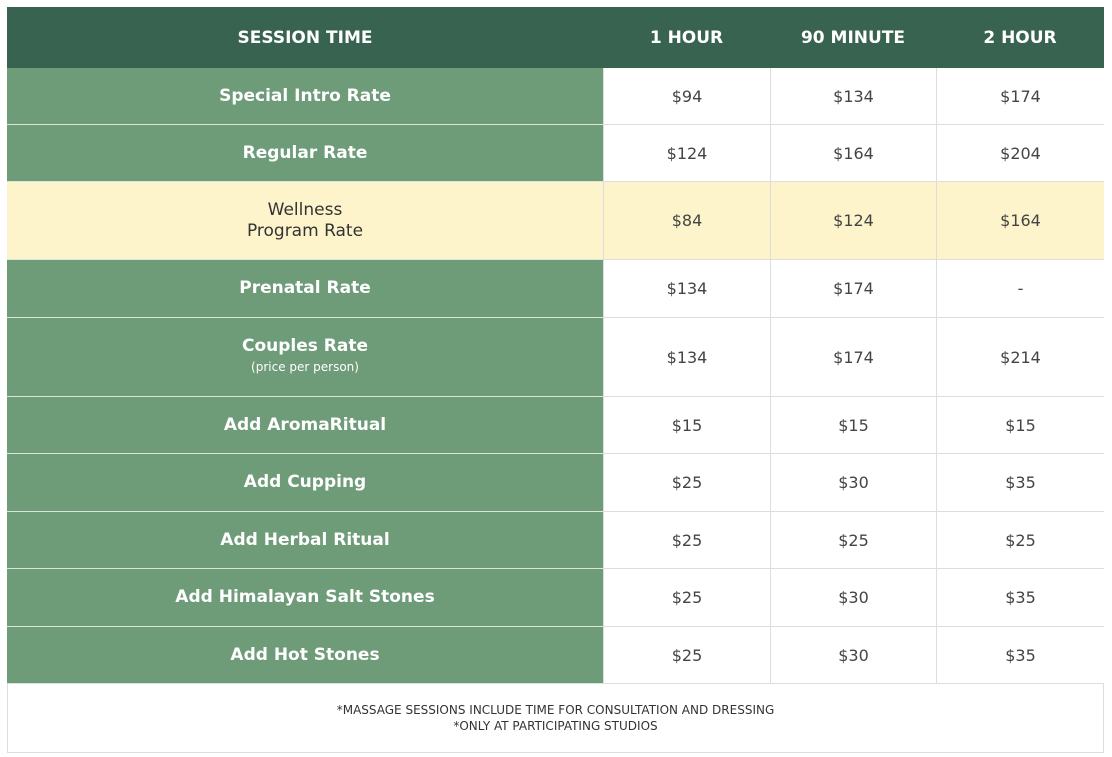 The image size is (1112, 757). Describe the element at coordinates (305, 367) in the screenshot. I see `label-note: (price per person)` at that location.